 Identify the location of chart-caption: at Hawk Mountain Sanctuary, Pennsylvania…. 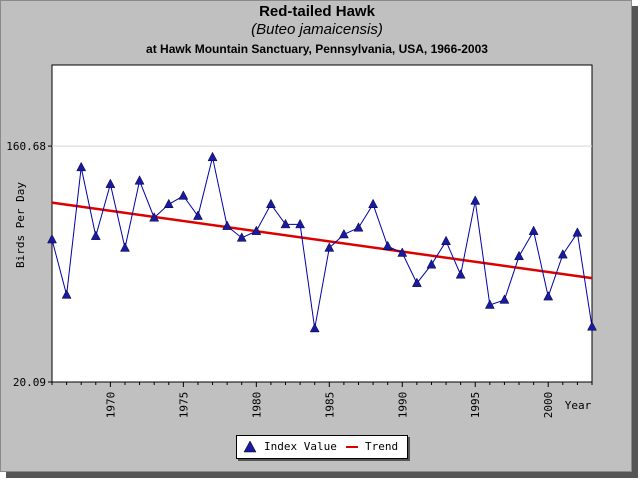
(317, 49).